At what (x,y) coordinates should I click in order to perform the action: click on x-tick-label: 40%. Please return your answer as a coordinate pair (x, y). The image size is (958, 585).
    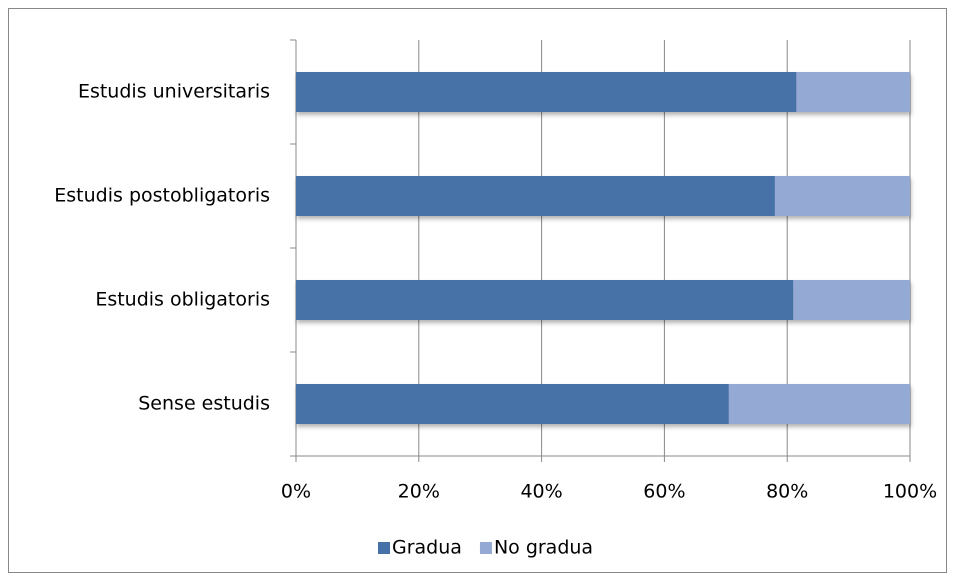
    Looking at the image, I should click on (541, 492).